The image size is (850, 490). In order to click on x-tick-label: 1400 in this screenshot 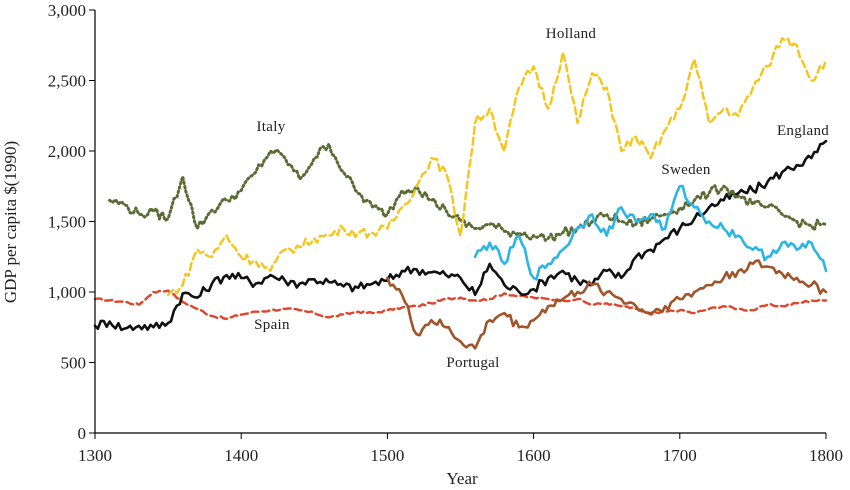, I will do `click(241, 455)`.